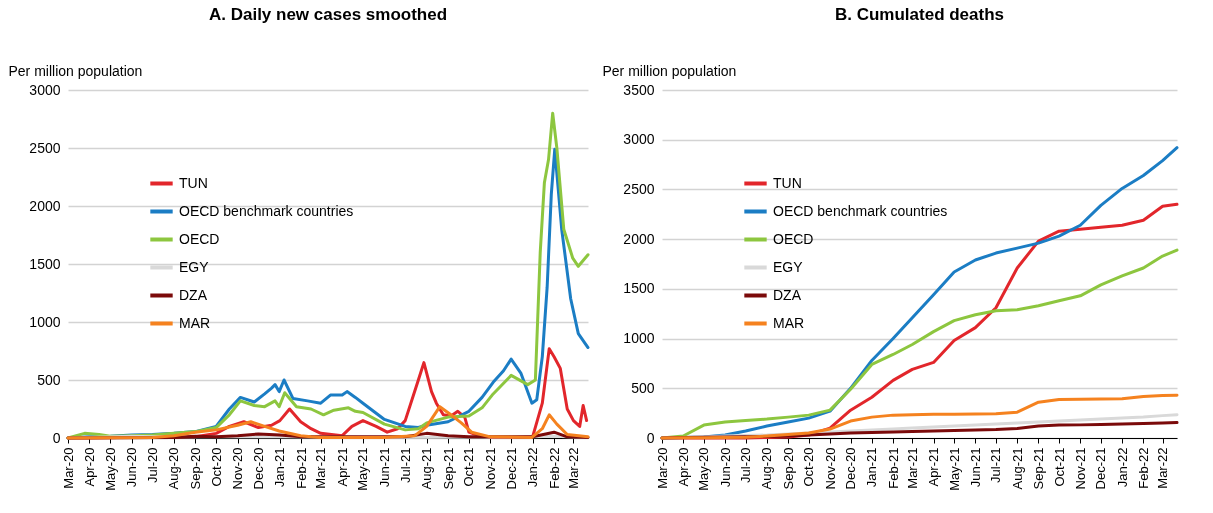 Image resolution: width=1213 pixels, height=513 pixels. What do you see at coordinates (328, 14) in the screenshot?
I see `chart-title: A. Daily new cases smoothed` at bounding box center [328, 14].